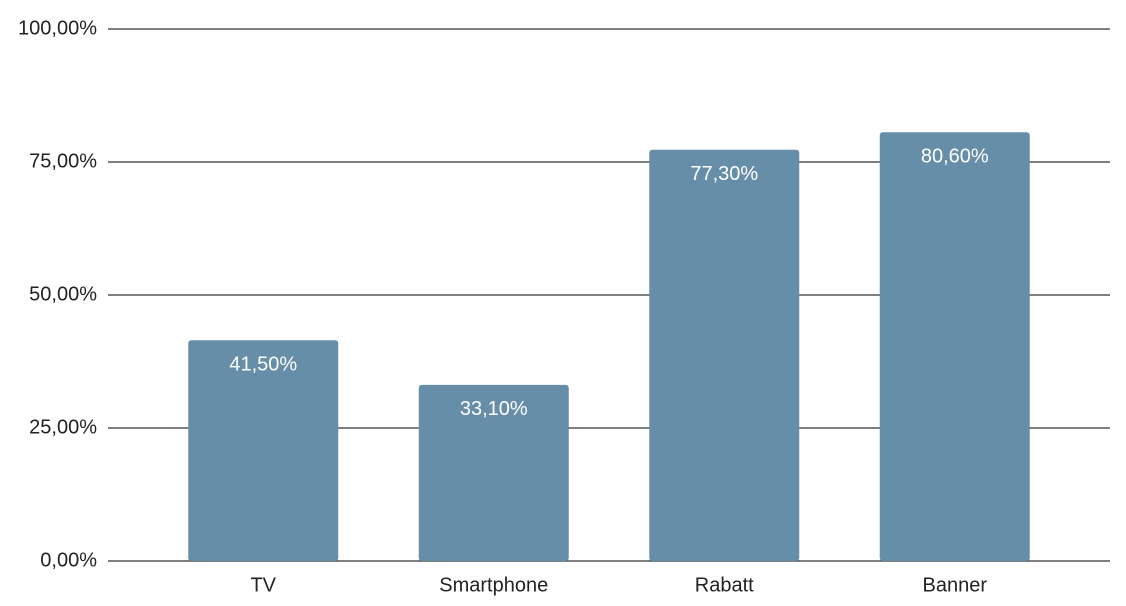 The height and width of the screenshot is (606, 1126). Describe the element at coordinates (494, 409) in the screenshot. I see `value-label: 33,10%` at that location.